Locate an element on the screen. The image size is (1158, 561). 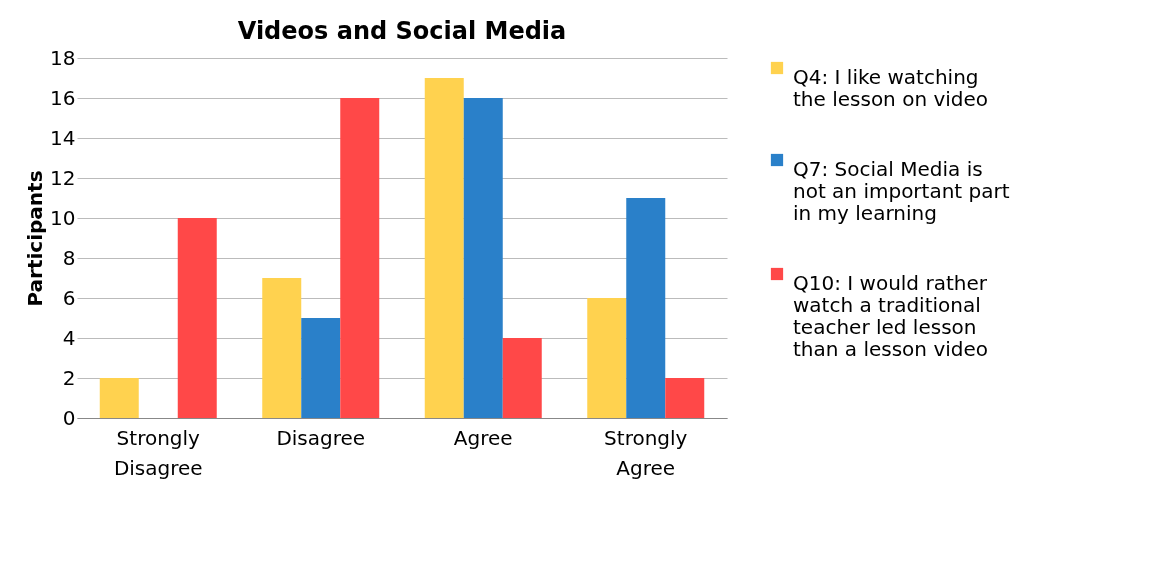
x-tick-label: Strongly Agree is located at coordinates (646, 452).